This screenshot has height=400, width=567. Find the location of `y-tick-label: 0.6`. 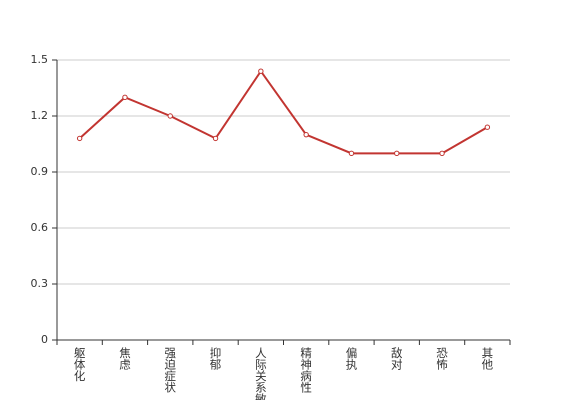

y-tick-label: 0.6 is located at coordinates (40, 227).